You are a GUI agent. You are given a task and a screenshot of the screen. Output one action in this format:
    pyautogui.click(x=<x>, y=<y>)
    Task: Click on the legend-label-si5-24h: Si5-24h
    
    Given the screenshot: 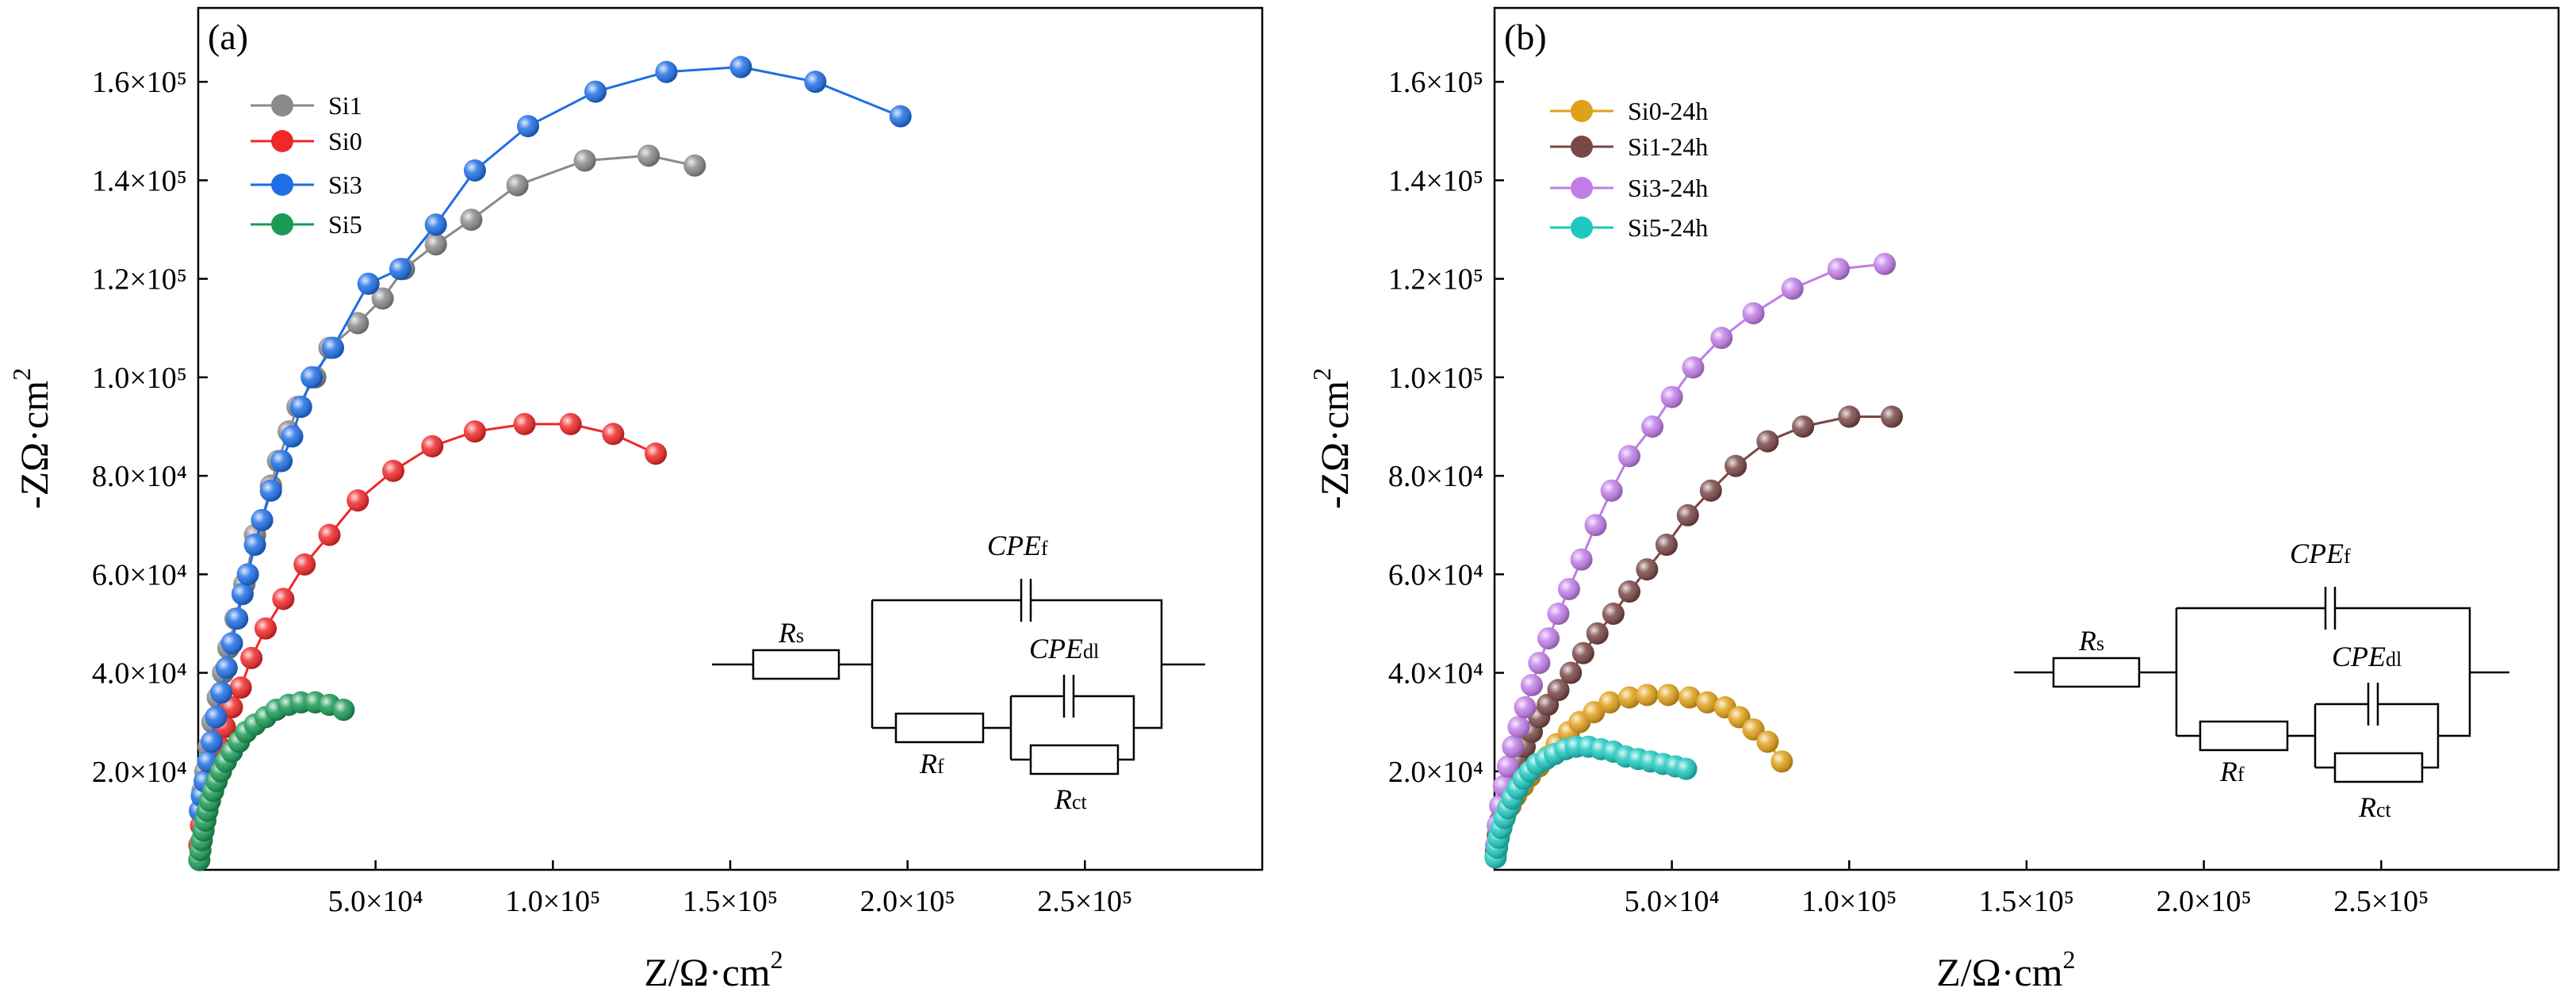 What is the action you would take?
    pyautogui.click(x=1668, y=227)
    